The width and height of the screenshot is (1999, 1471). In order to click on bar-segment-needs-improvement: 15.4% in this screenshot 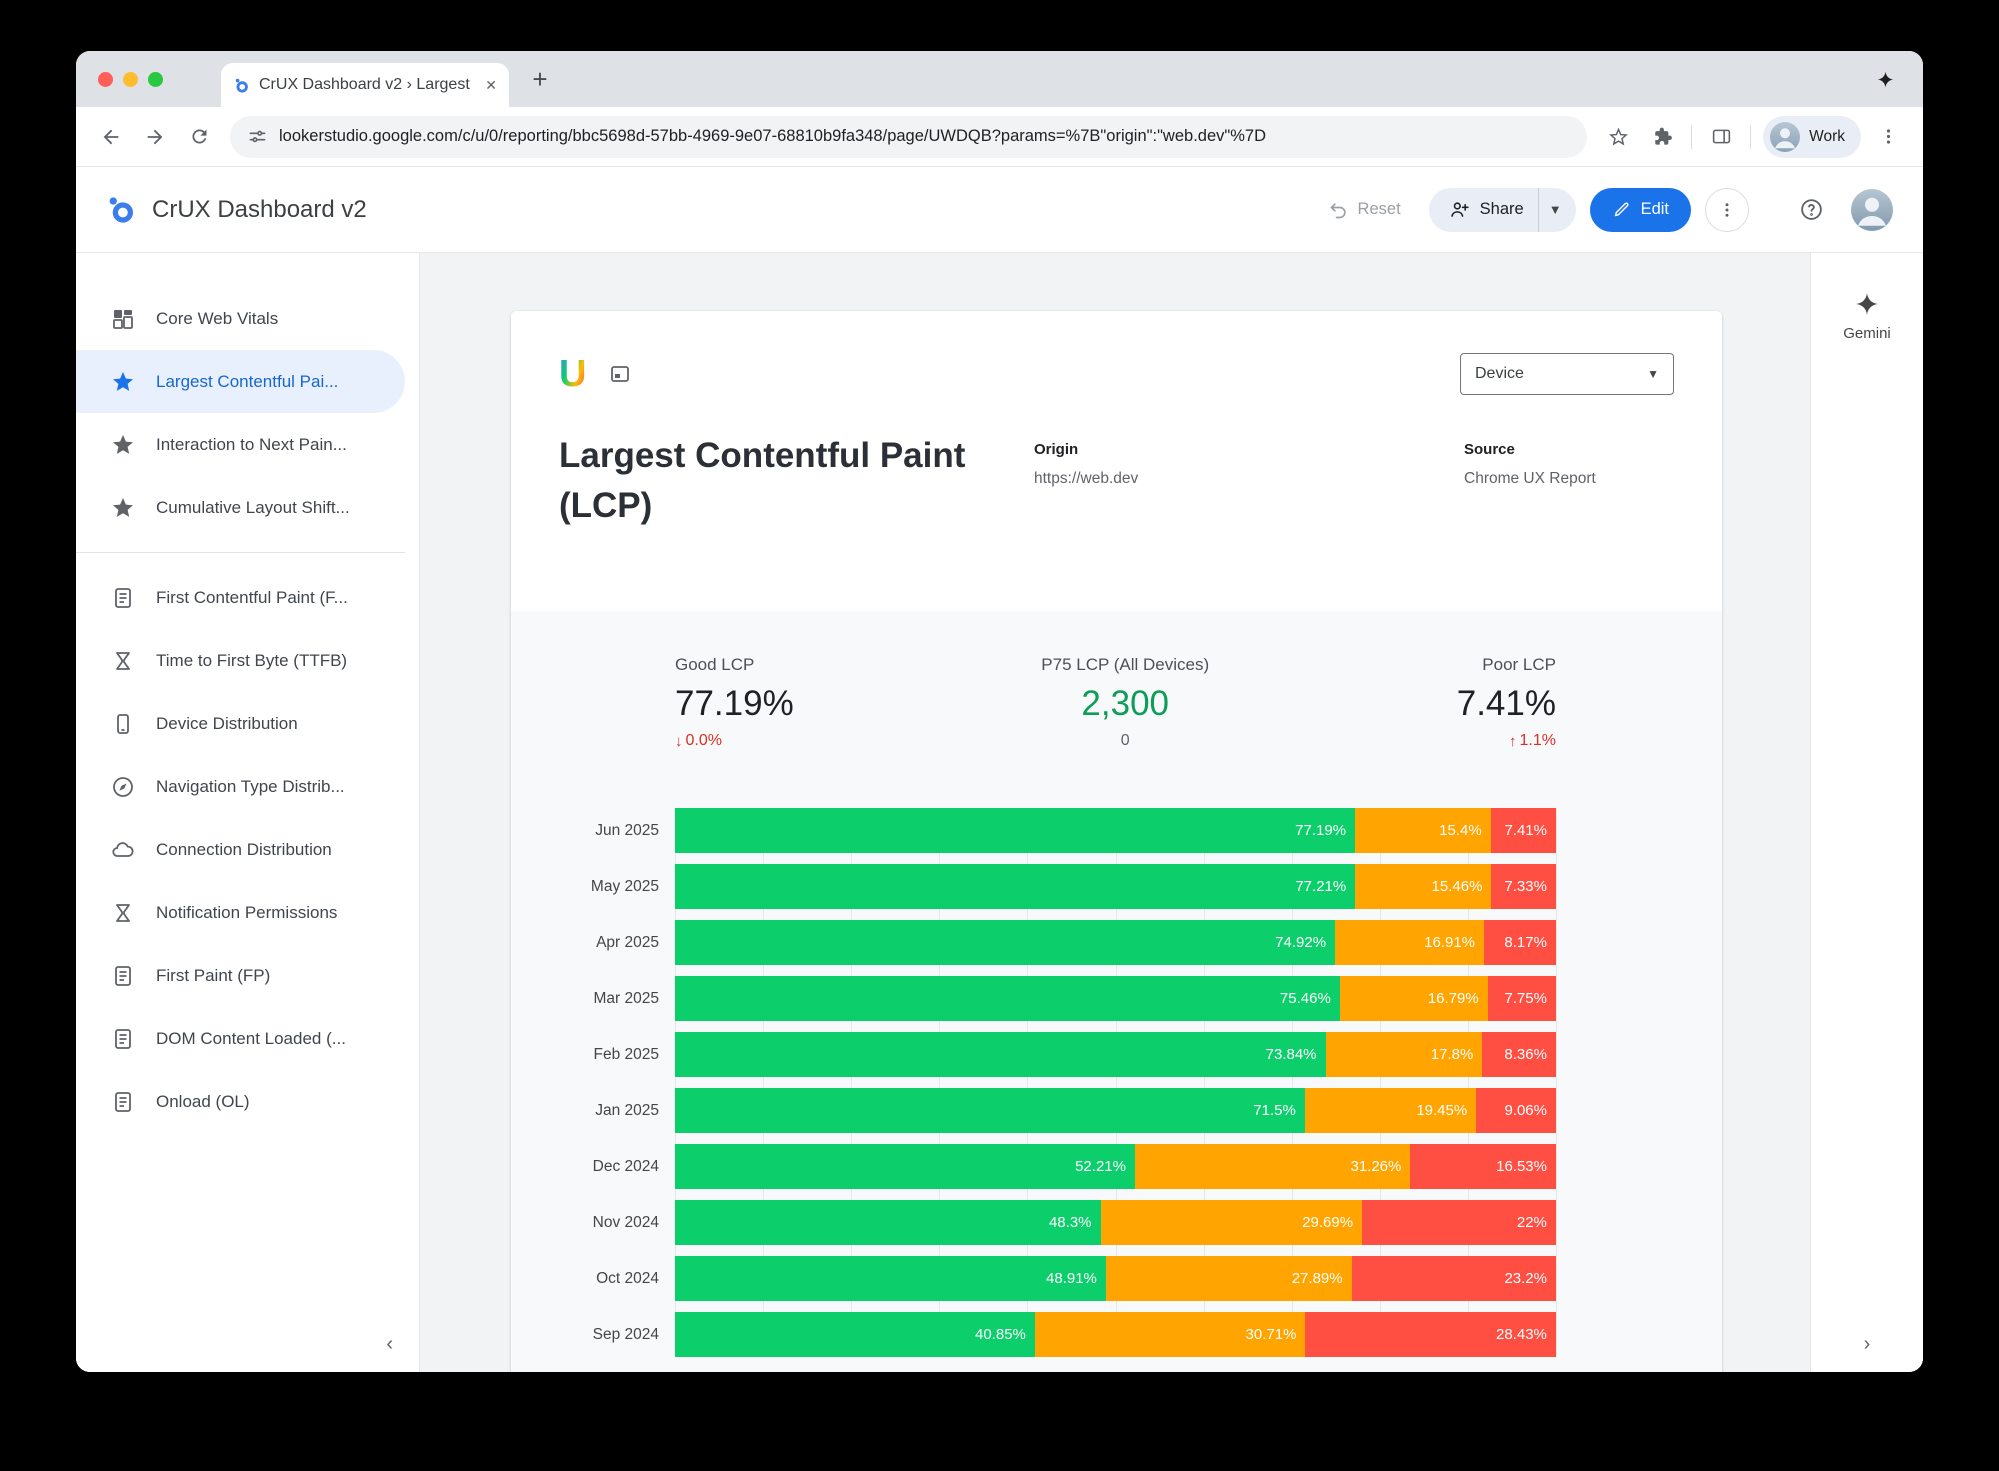, I will do `click(1423, 830)`.